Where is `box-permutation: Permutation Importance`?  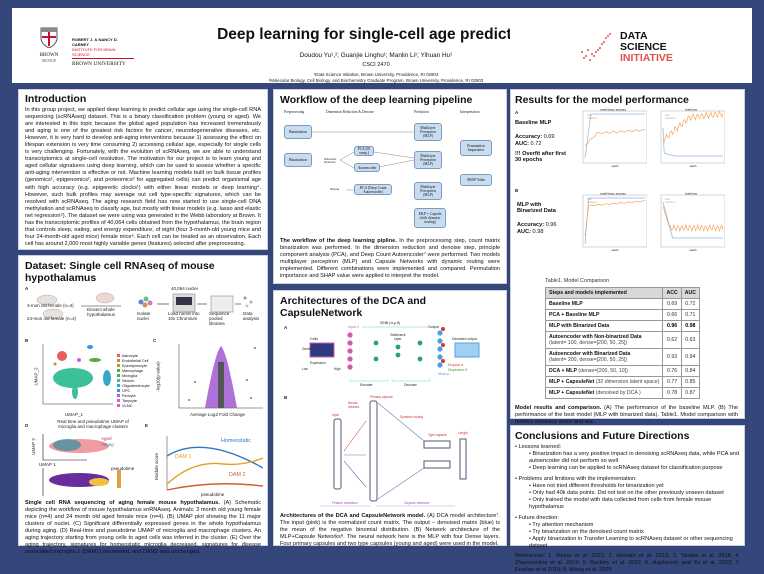 box-permutation: Permutation Importance is located at coordinates (476, 148).